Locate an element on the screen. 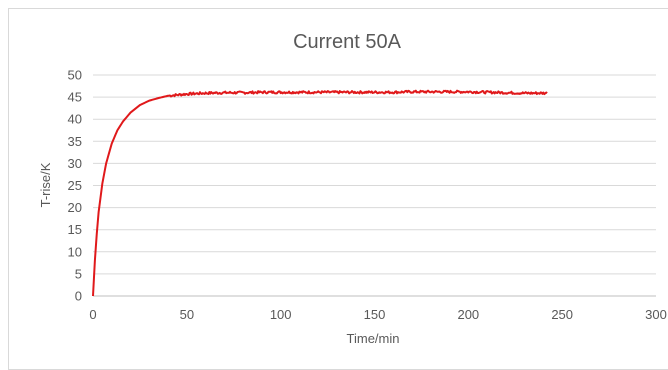  y-tick-label: 30 is located at coordinates (75, 163).